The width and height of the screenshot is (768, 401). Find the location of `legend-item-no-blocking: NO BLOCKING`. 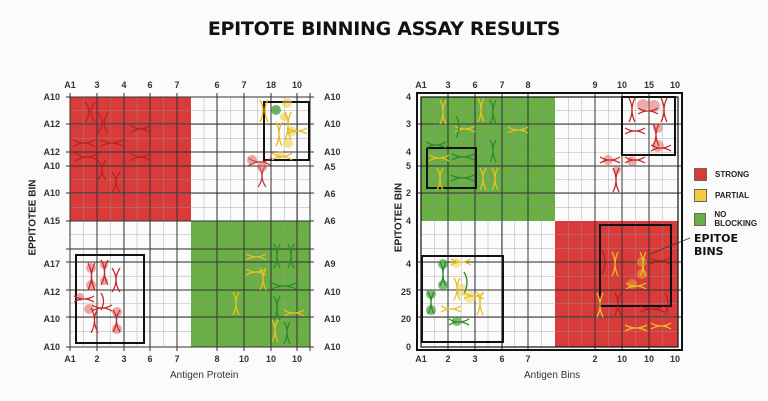

legend-item-no-blocking: NO BLOCKING is located at coordinates (731, 219).